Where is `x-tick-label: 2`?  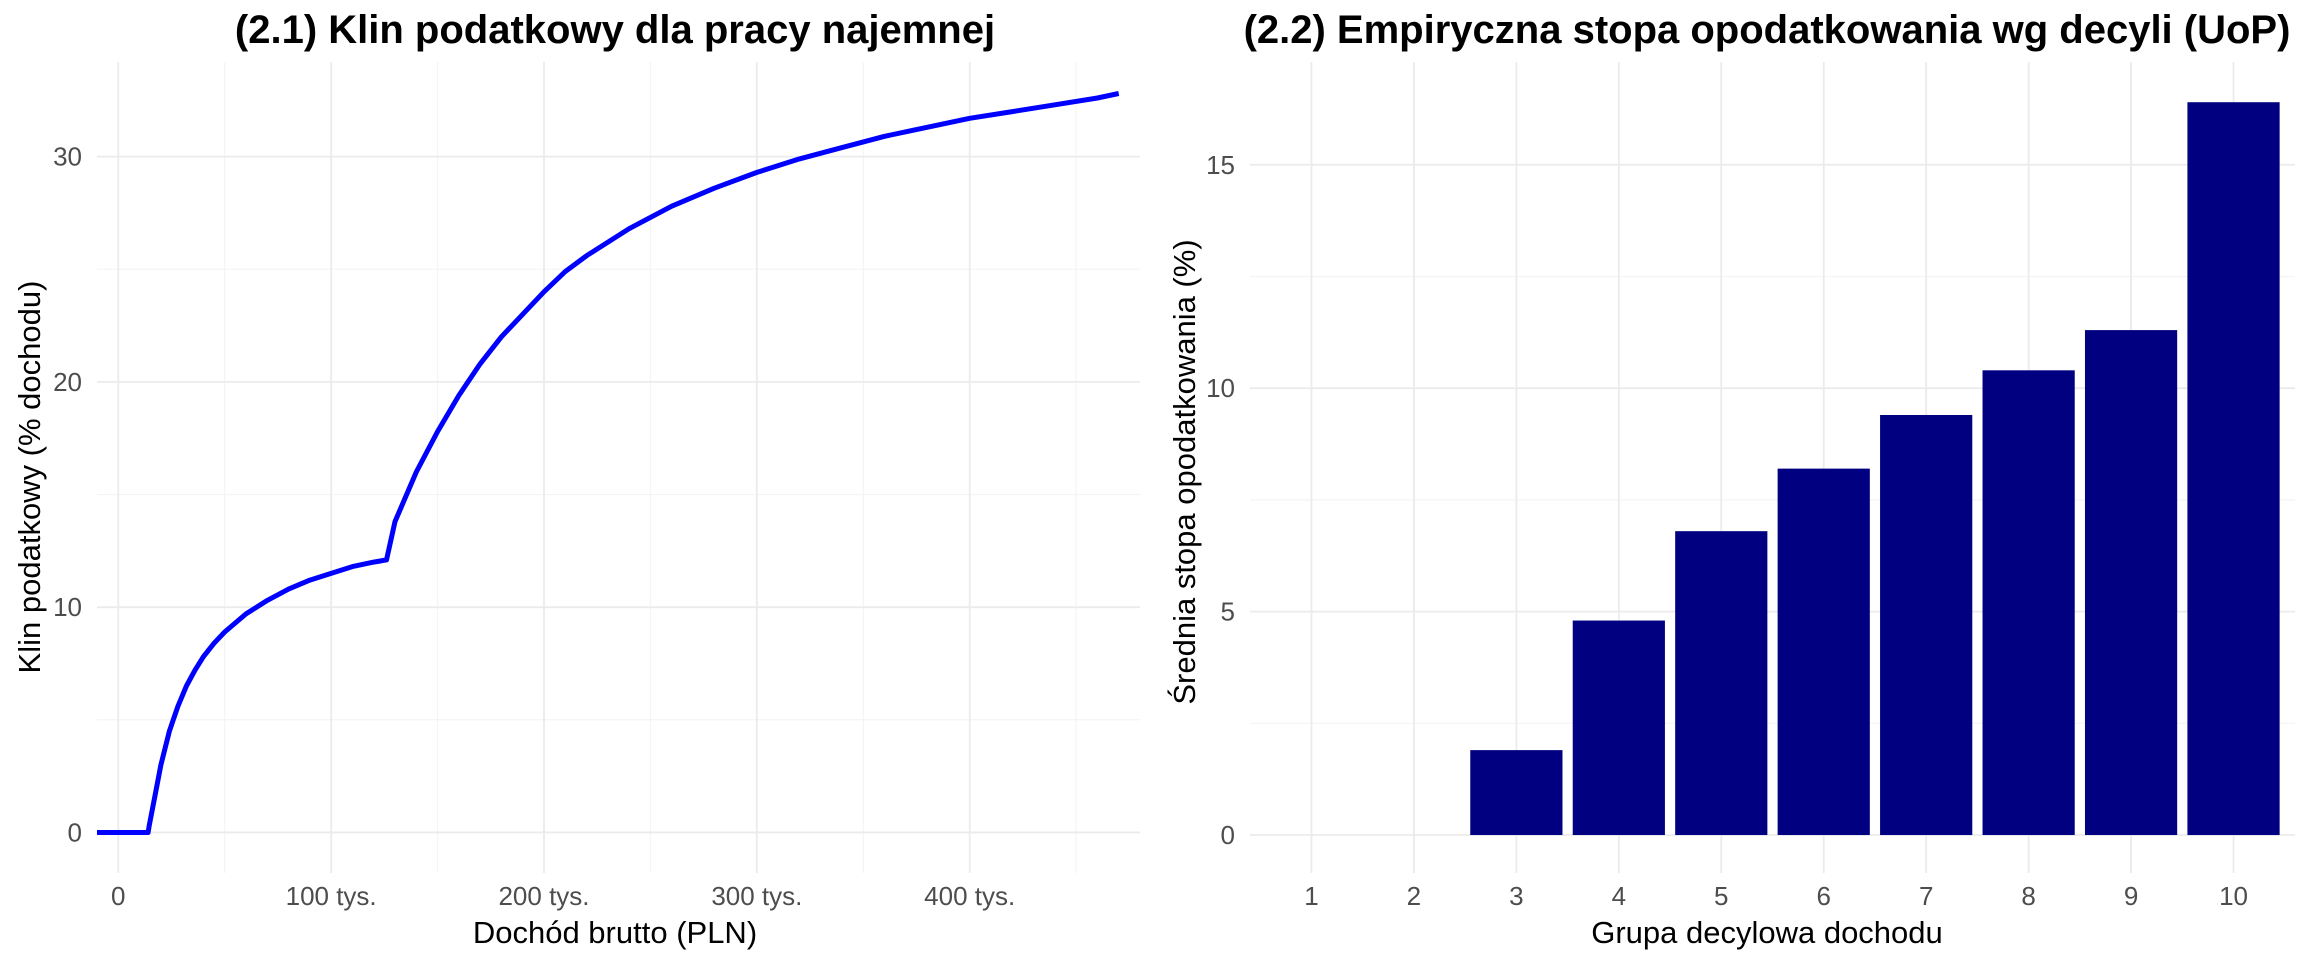 x-tick-label: 2 is located at coordinates (1414, 896).